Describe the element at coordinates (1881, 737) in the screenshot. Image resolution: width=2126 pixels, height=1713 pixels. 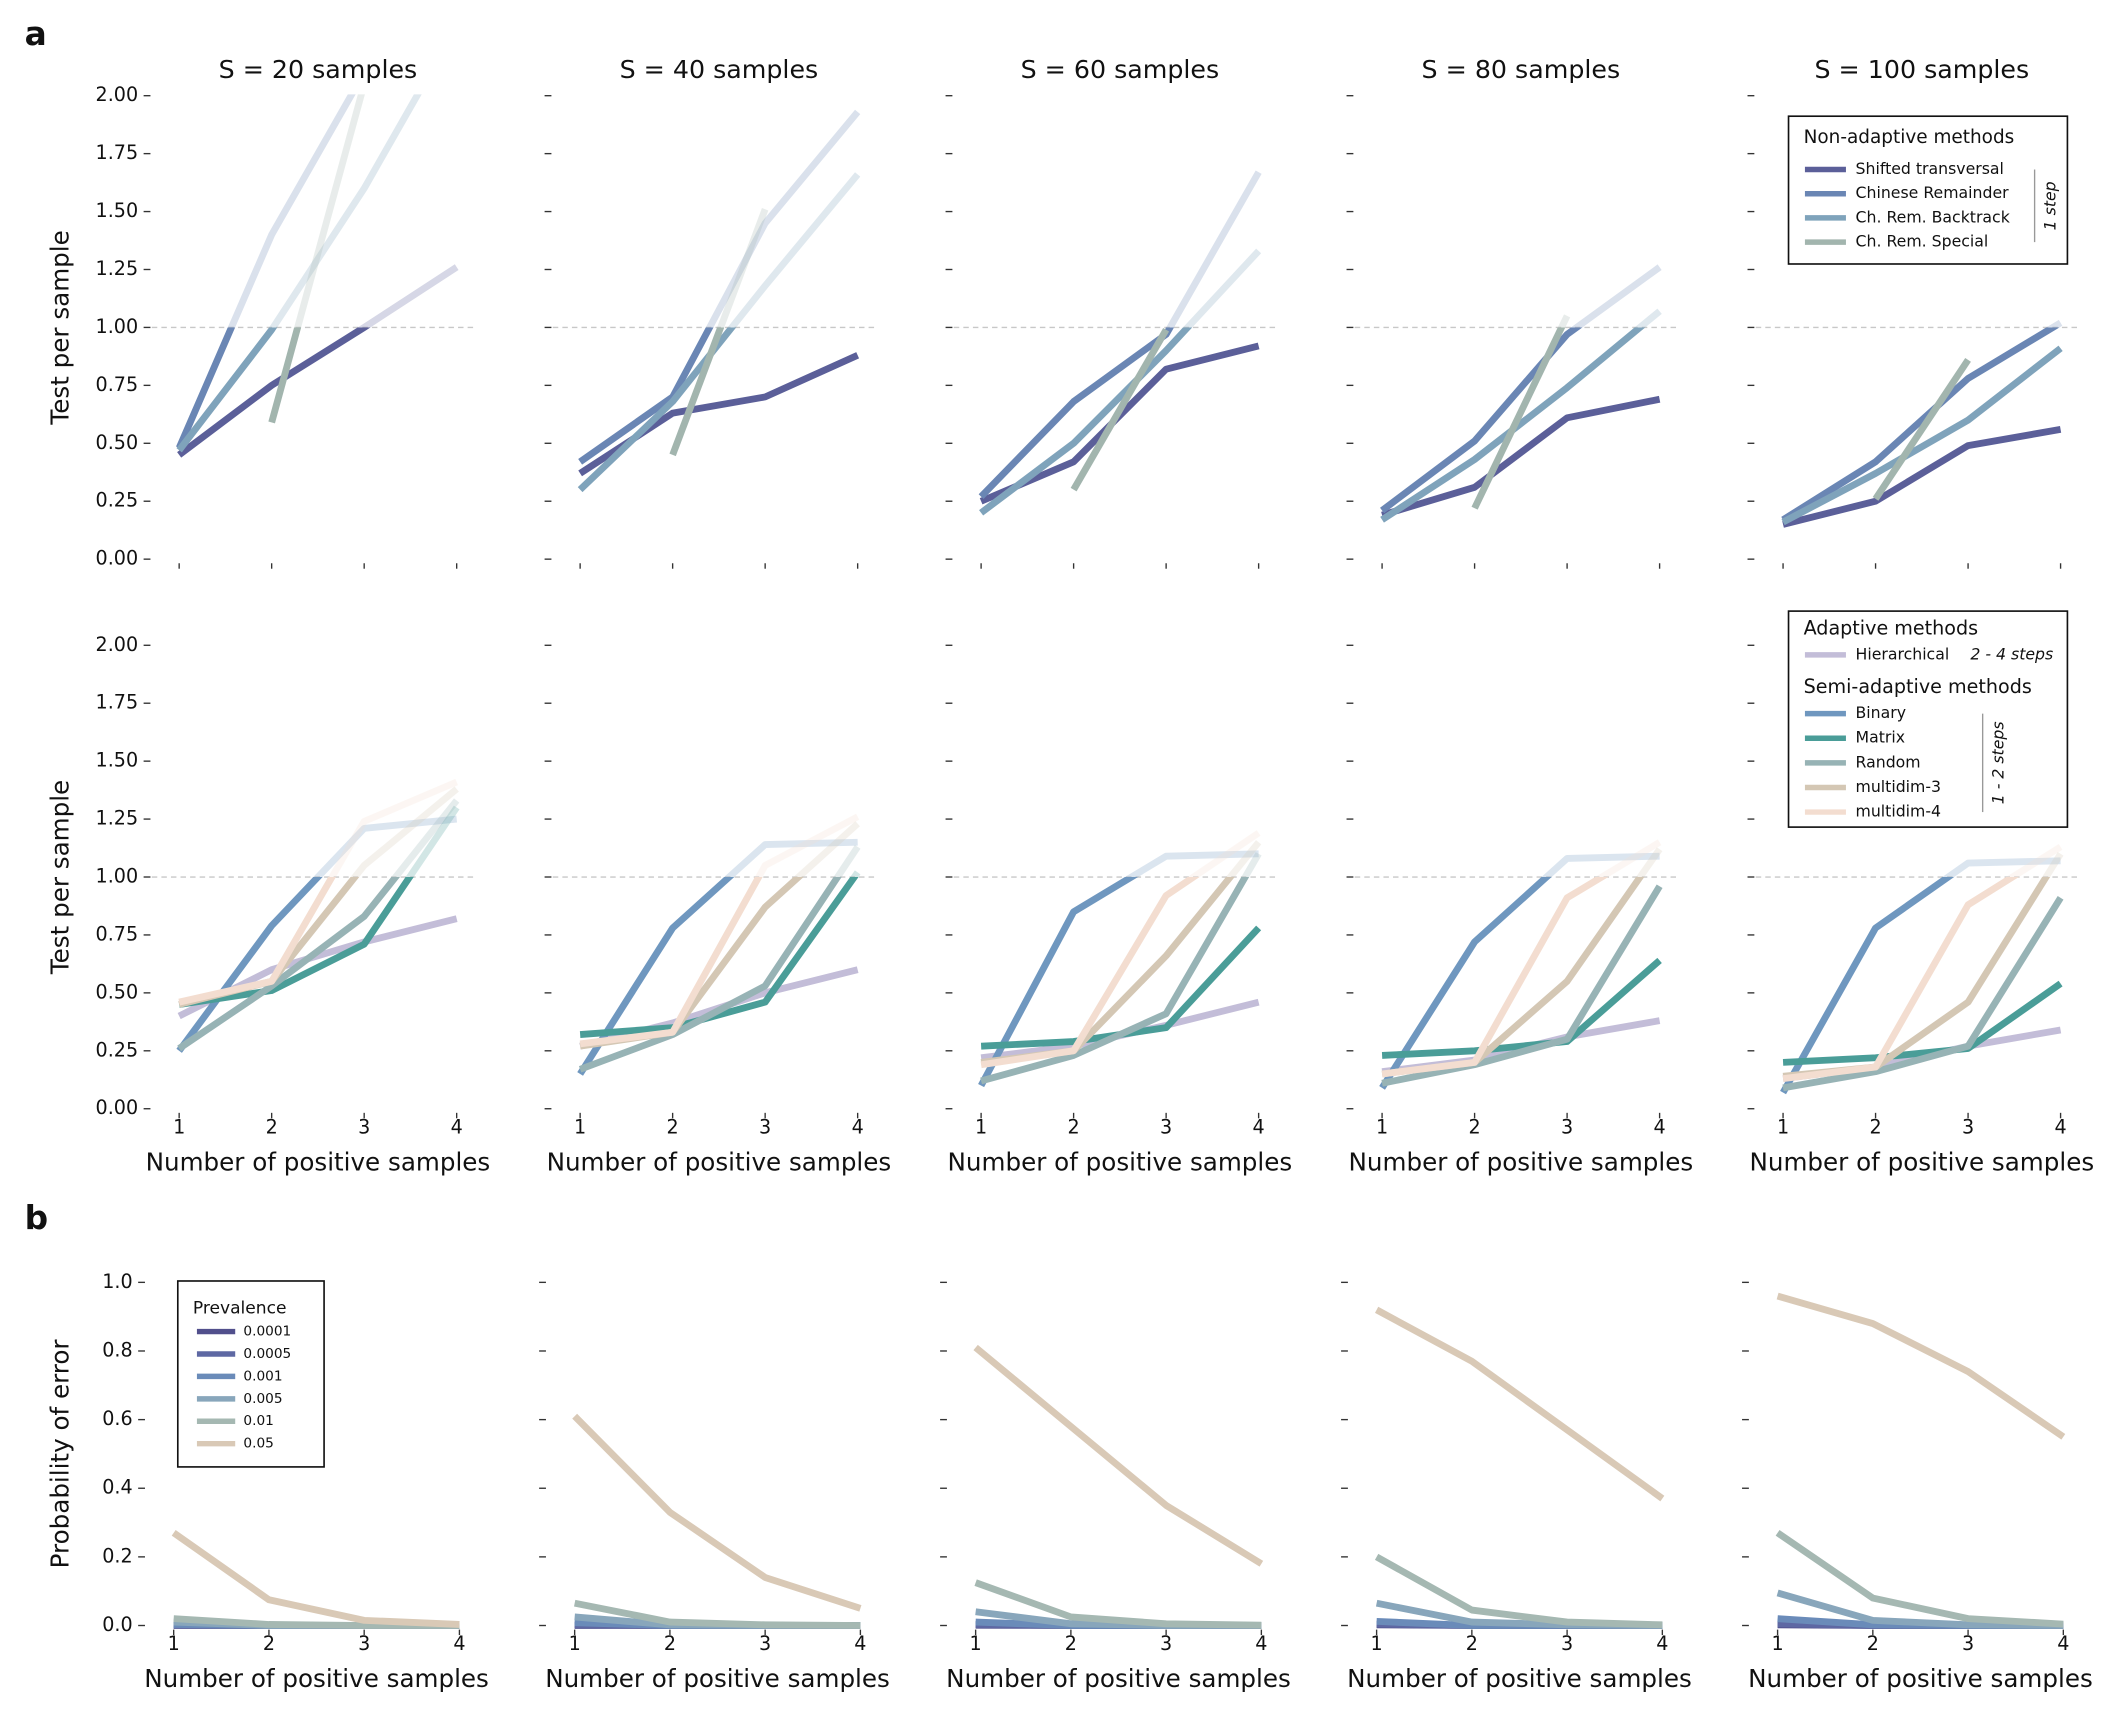
I see `legend-label: Matrix` at that location.